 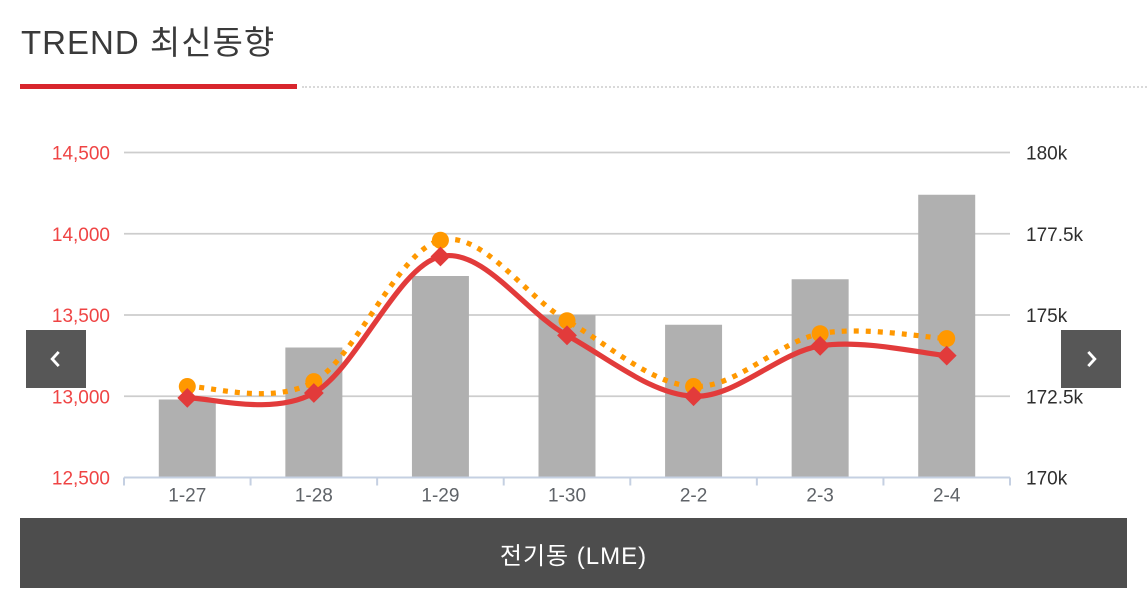 What do you see at coordinates (1047, 154) in the screenshot?
I see `svg-text: 180k` at bounding box center [1047, 154].